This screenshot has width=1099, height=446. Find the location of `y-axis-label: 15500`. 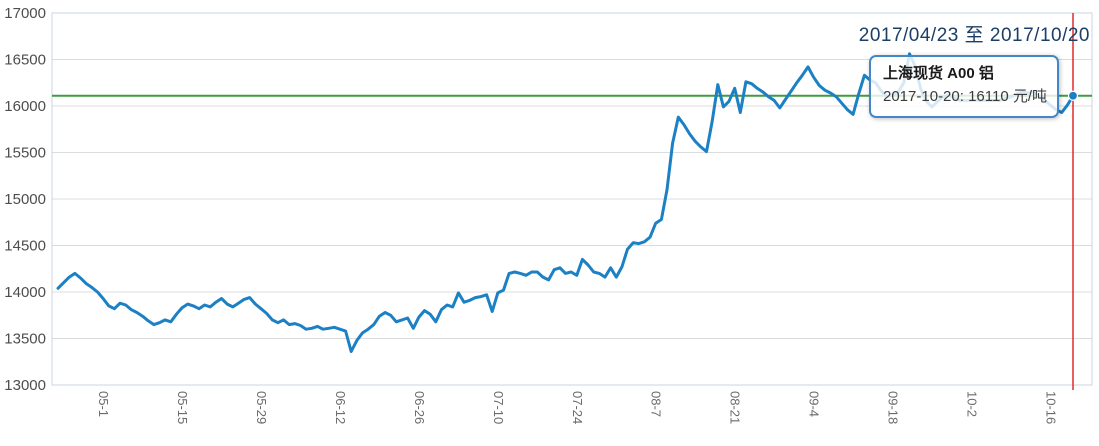

y-axis-label: 15500 is located at coordinates (25, 153).